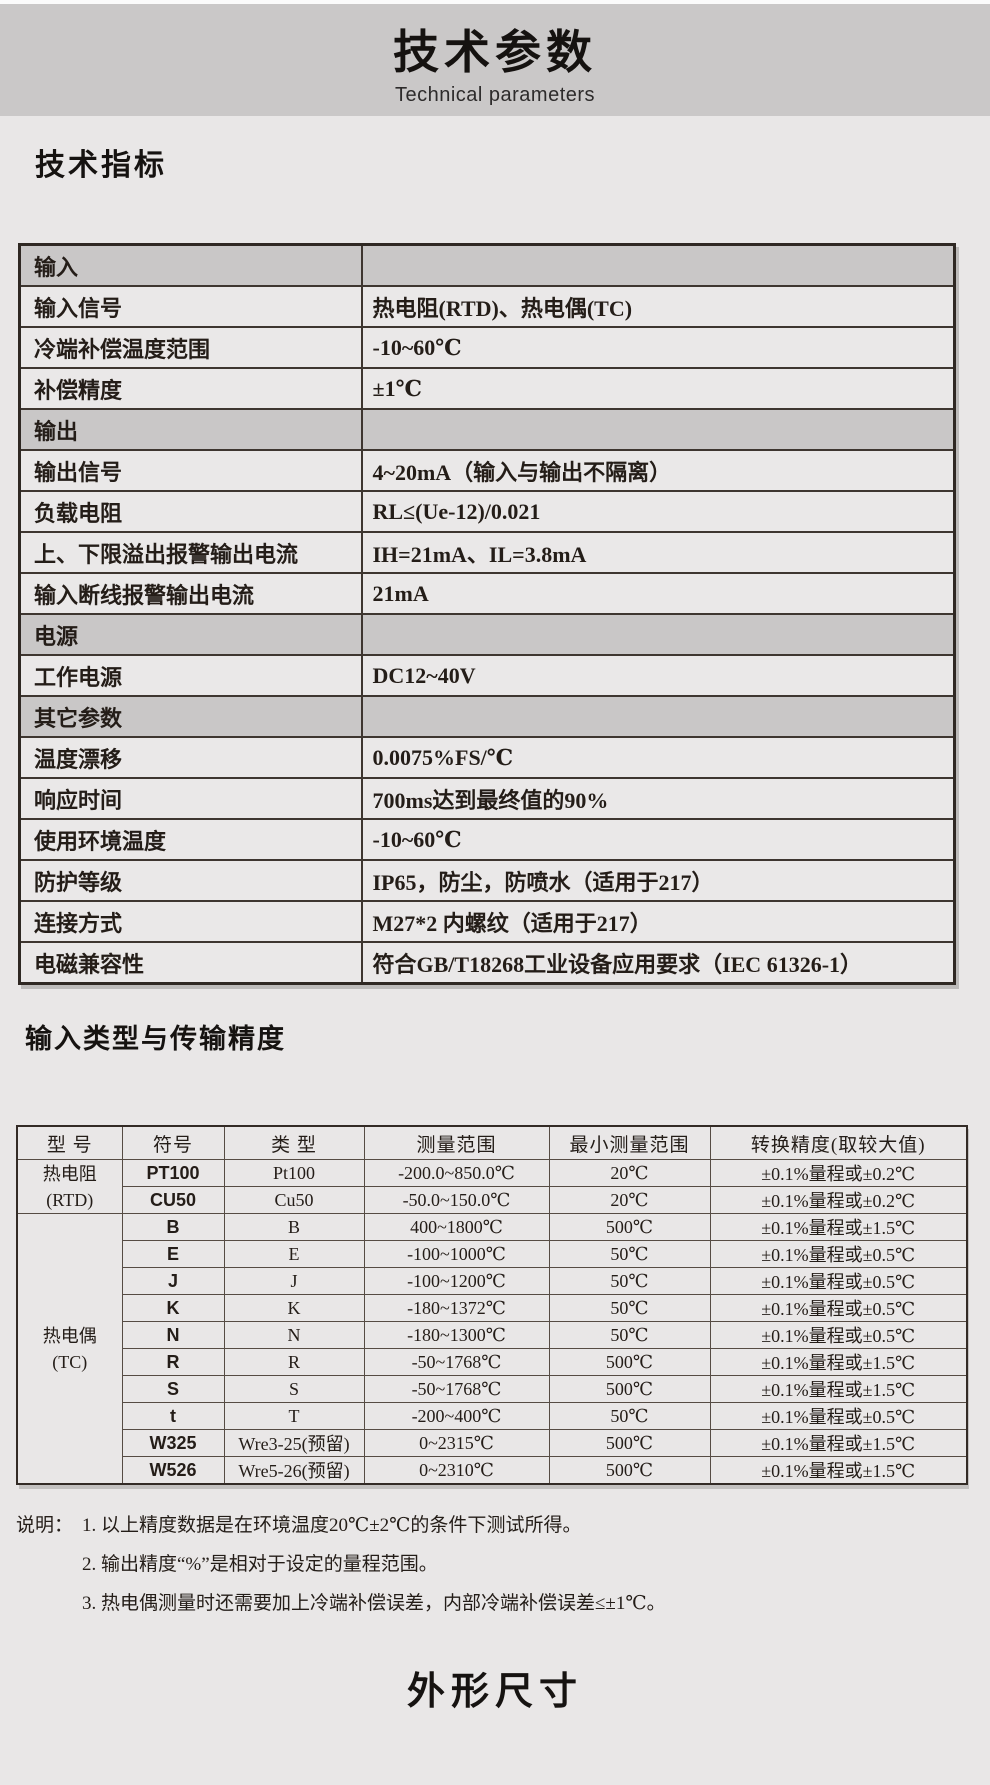 The width and height of the screenshot is (990, 1785). I want to click on rtd-group-line2: (RTD), so click(70, 1199).